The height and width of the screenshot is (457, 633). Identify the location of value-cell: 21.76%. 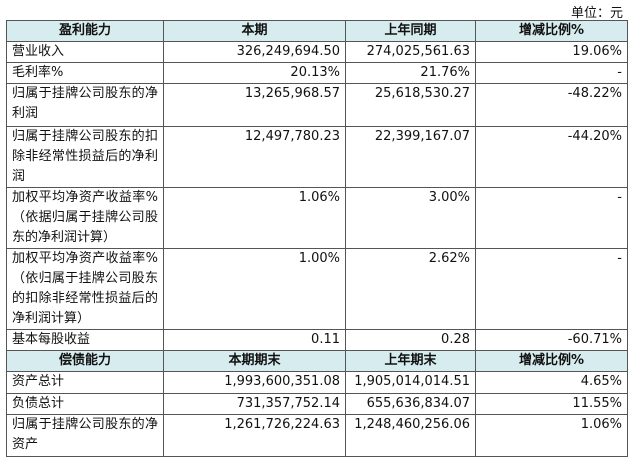
(410, 73).